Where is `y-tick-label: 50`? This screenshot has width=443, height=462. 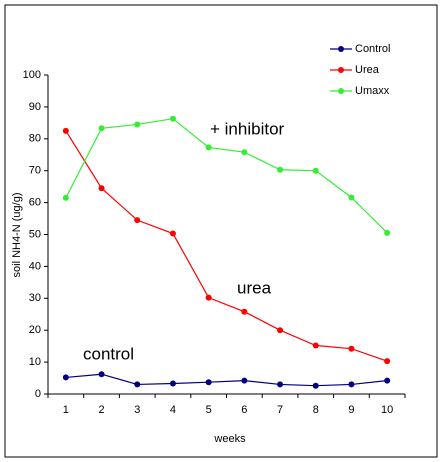
y-tick-label: 50 is located at coordinates (35, 234).